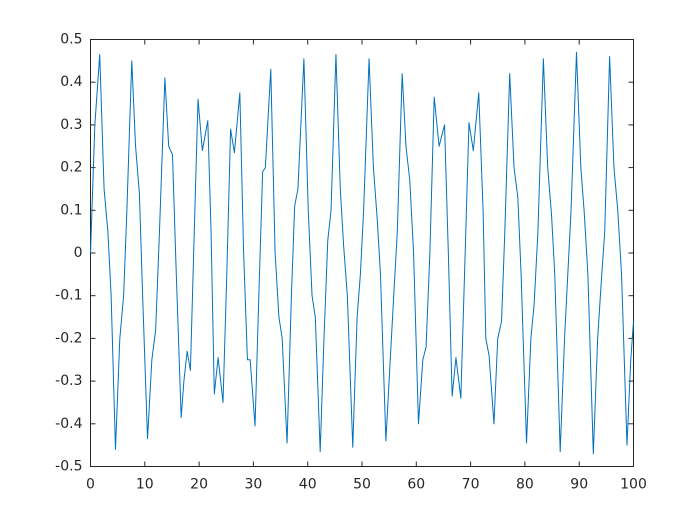 This screenshot has height=525, width=700. I want to click on y-tick-label: -0.5, so click(68, 467).